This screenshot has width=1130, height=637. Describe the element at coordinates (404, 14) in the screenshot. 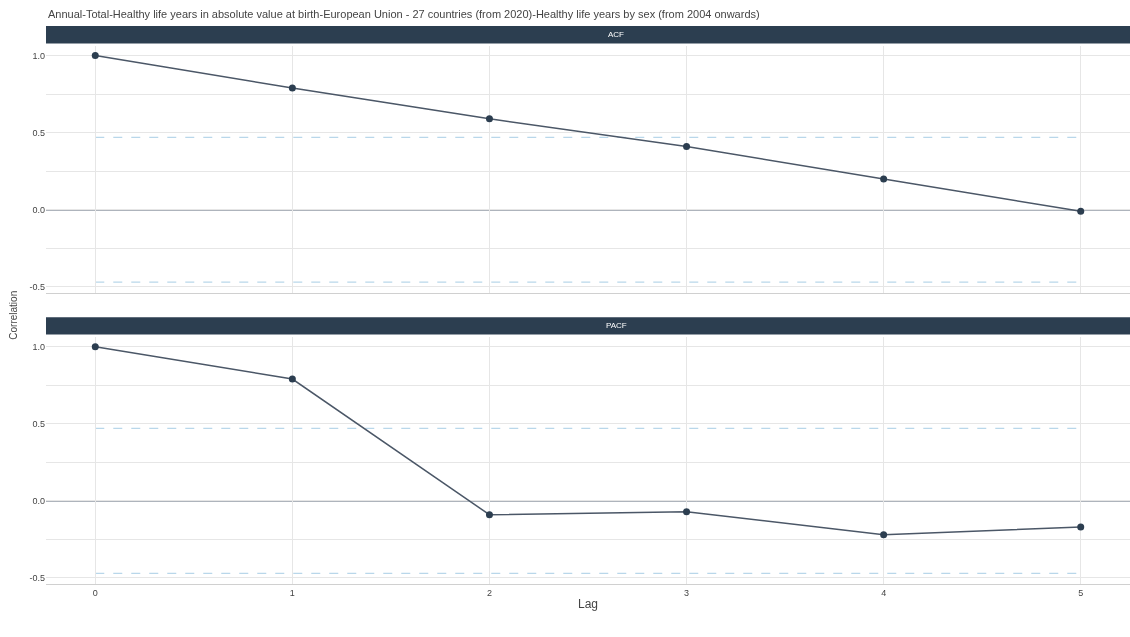

I see `chart-title: Annual-Total-Healthy life years in absolute value at birth-European Union - 27 countries (from 2020)-Healthy life years by sex (from 2004 onwards)` at that location.